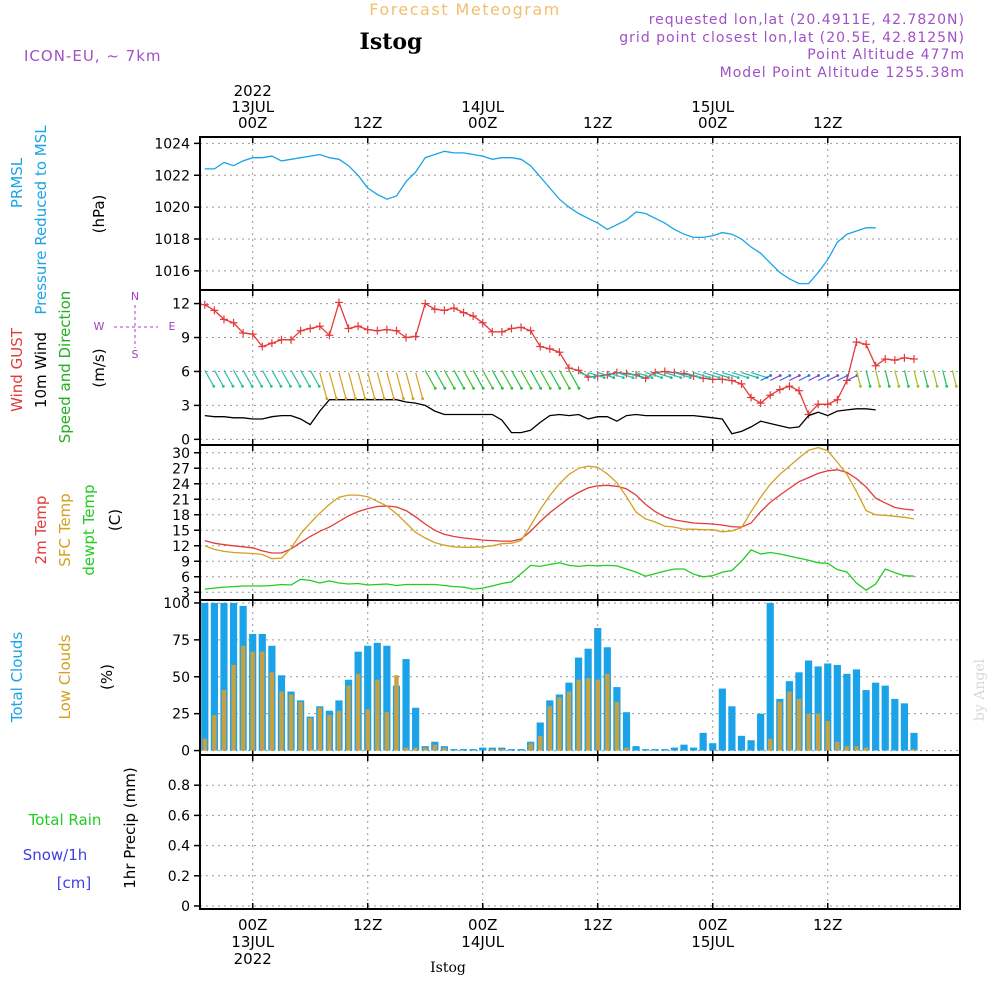 The height and width of the screenshot is (1004, 1000). I want to click on wind-unit: (m/s), so click(99, 367).